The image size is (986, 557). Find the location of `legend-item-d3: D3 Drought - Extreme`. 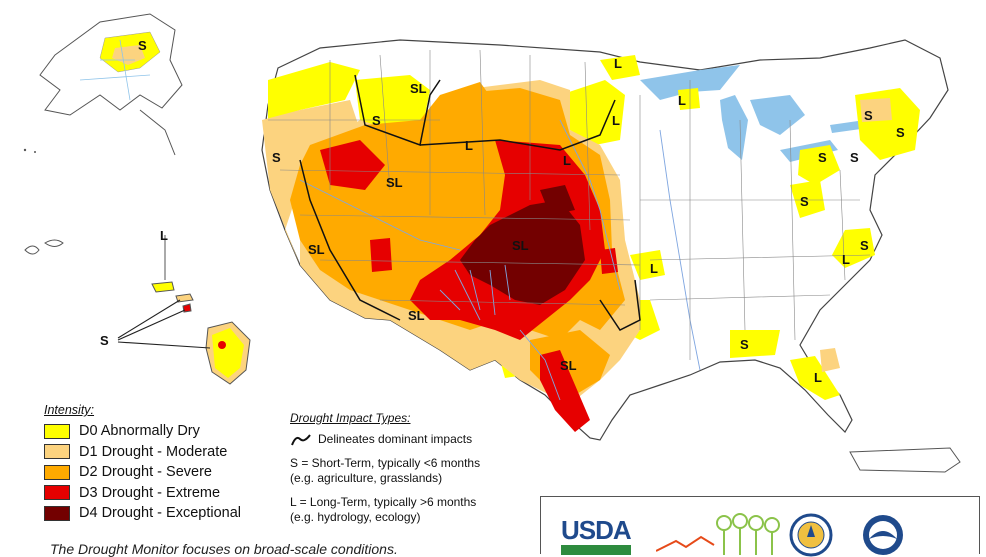

legend-item-d3: D3 Drought - Extreme is located at coordinates (164, 493).